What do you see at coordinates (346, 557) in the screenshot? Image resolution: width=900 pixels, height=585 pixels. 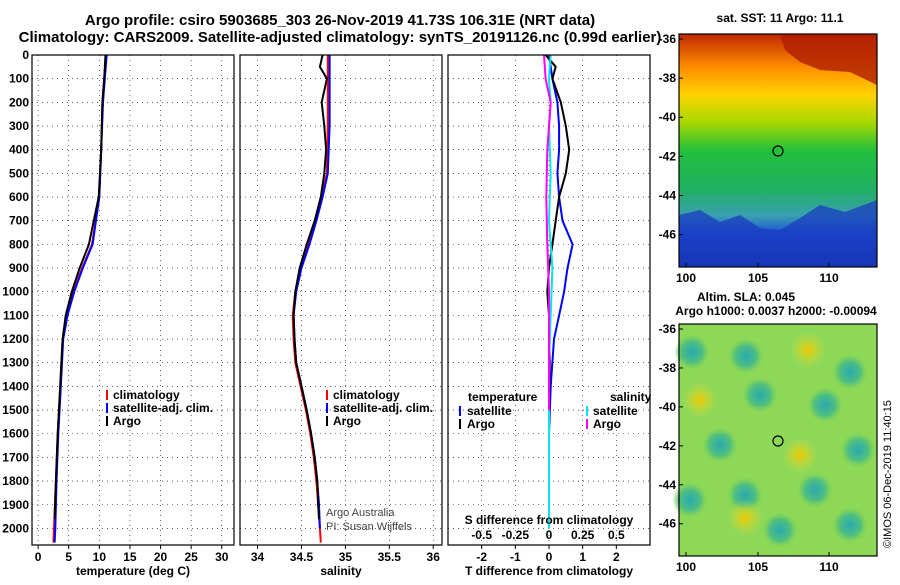 I see `x-tick-label: 35` at bounding box center [346, 557].